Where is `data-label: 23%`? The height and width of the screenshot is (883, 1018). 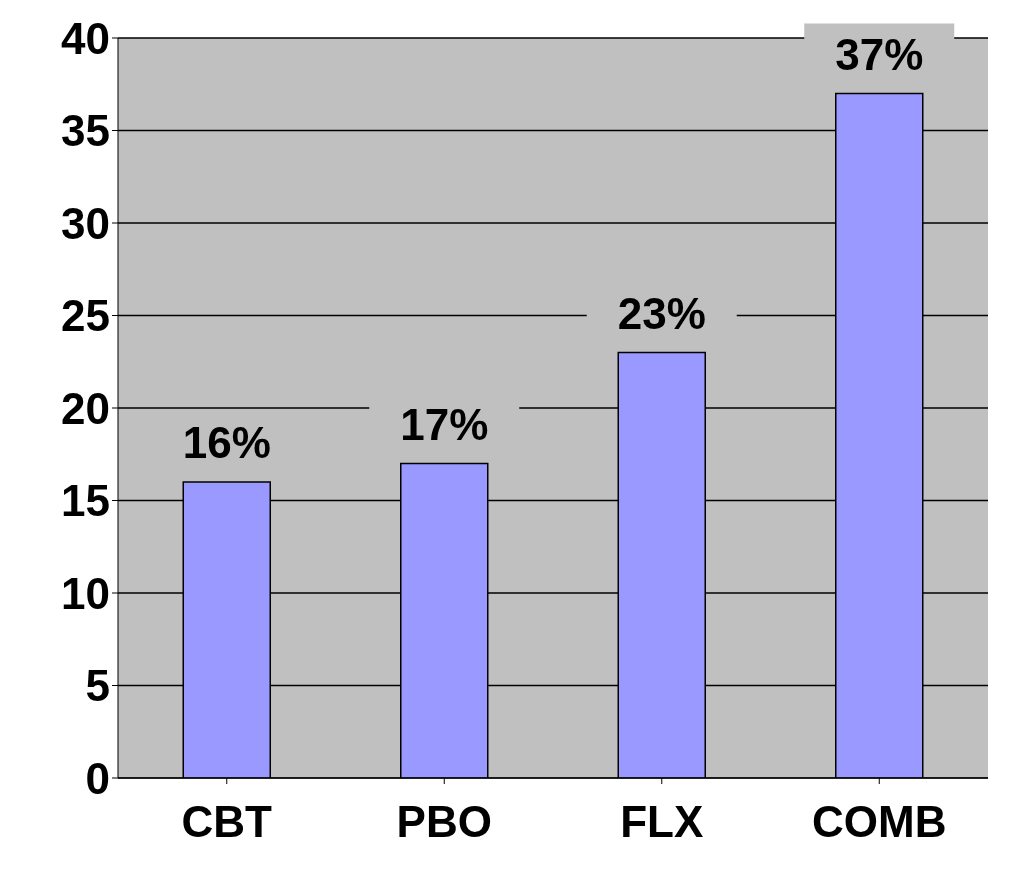 data-label: 23% is located at coordinates (661, 313).